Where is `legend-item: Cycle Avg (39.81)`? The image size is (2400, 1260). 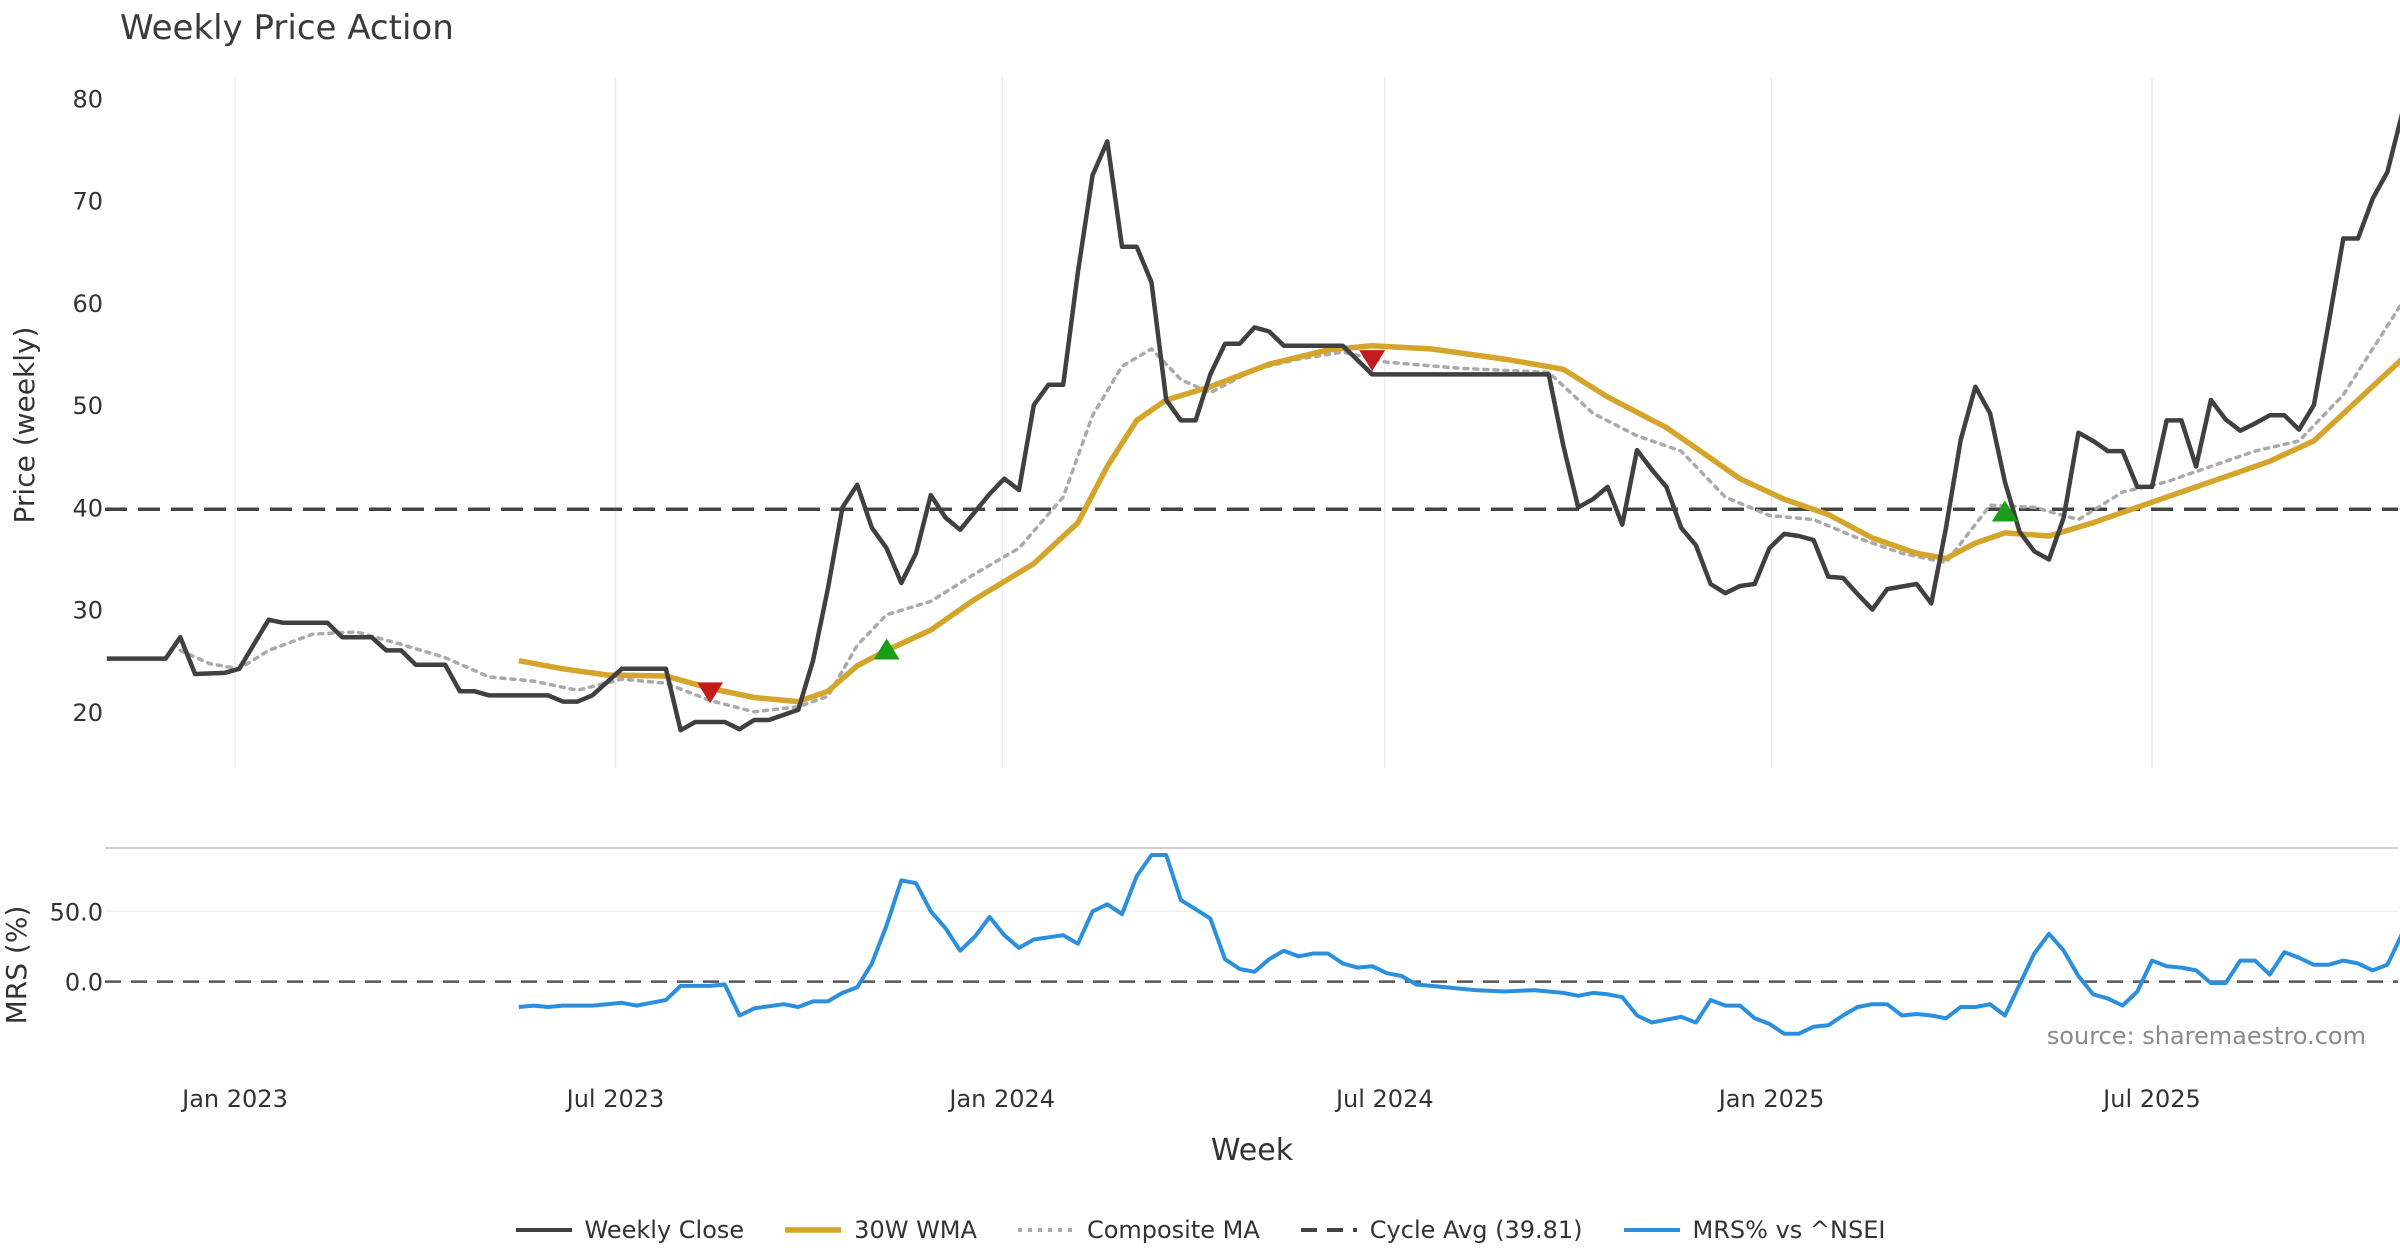
legend-item: Cycle Avg (39.81) is located at coordinates (1441, 1230).